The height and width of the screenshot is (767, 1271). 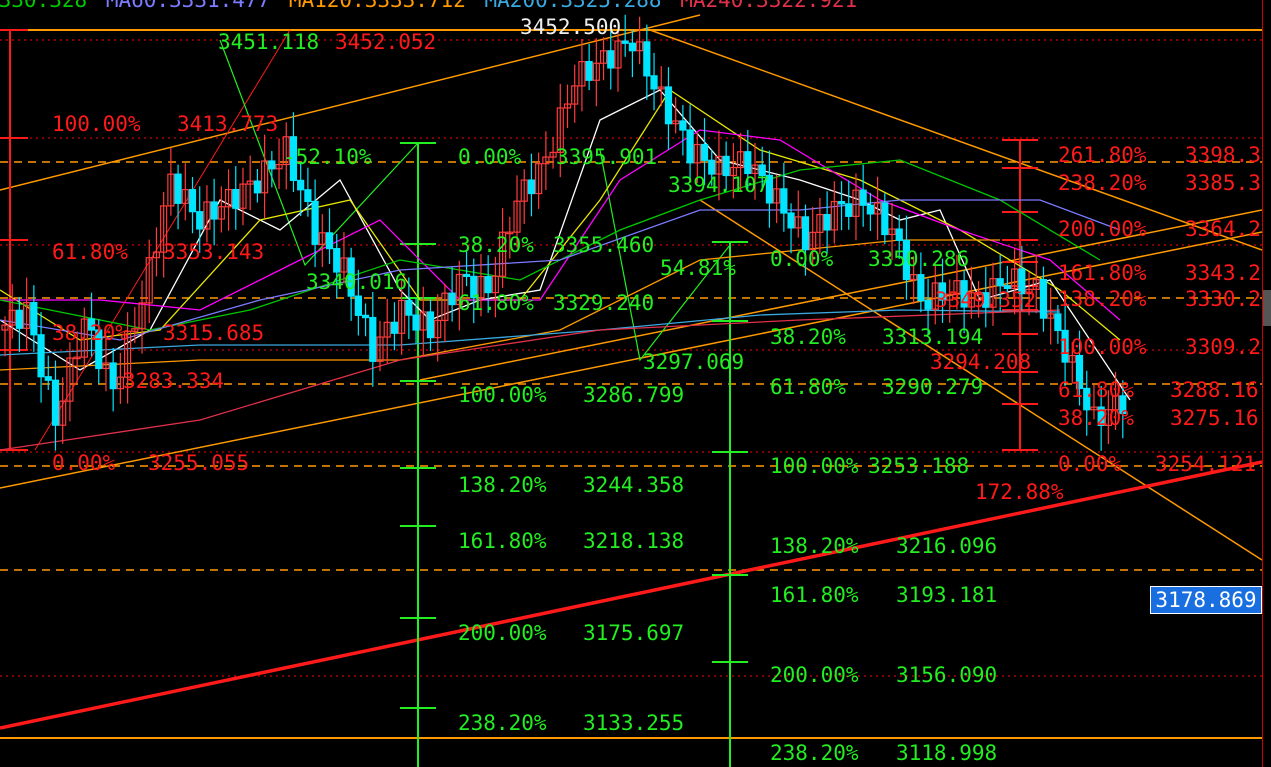 What do you see at coordinates (919, 466) in the screenshot?
I see `fib-green-label: 3253.188` at bounding box center [919, 466].